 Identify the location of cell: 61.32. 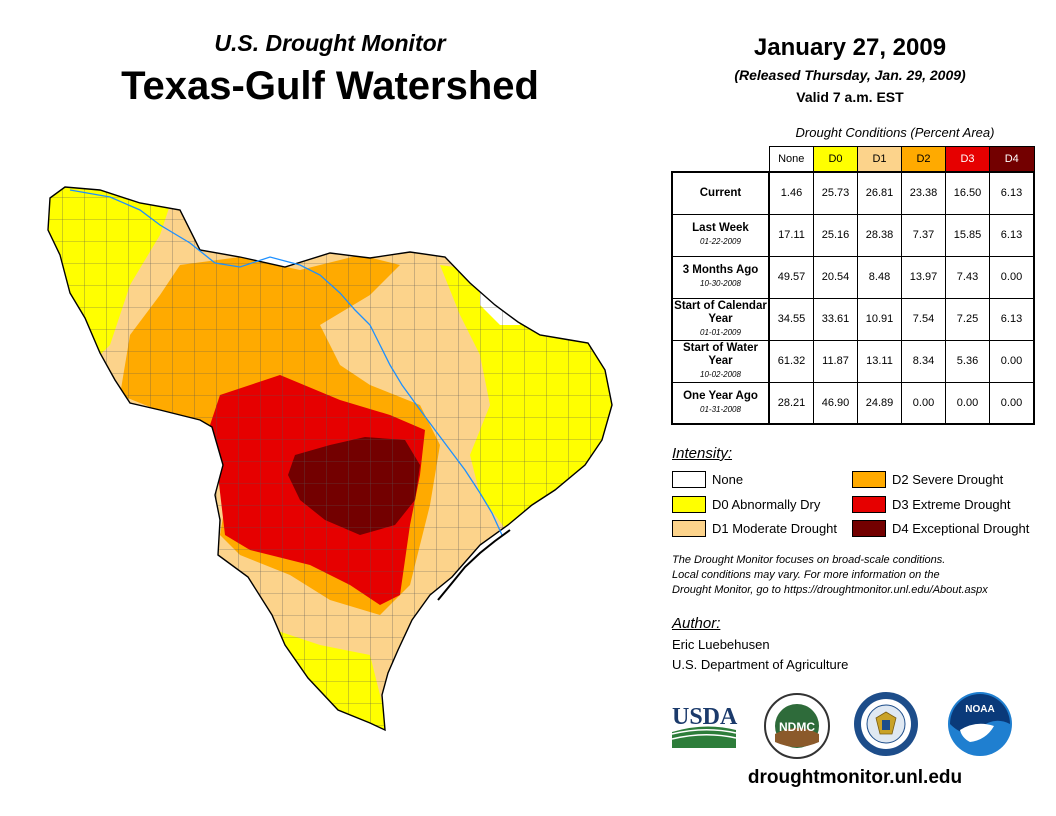
(791, 361).